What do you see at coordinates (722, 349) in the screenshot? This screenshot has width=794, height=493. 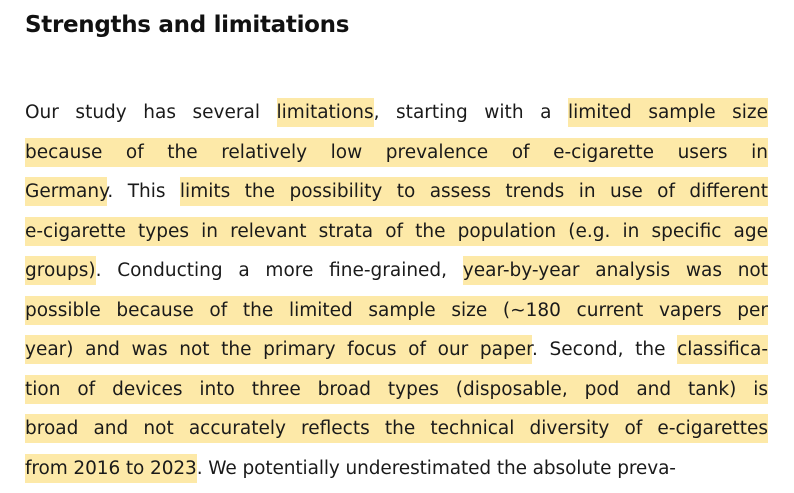 I see `highlighted-text: classifica-` at bounding box center [722, 349].